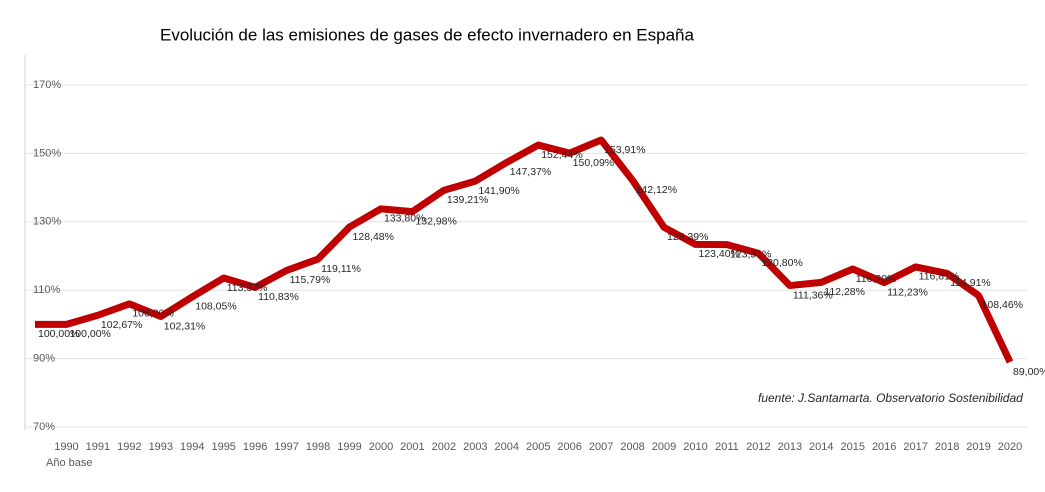  What do you see at coordinates (656, 190) in the screenshot?
I see `data-label: 142,12%` at bounding box center [656, 190].